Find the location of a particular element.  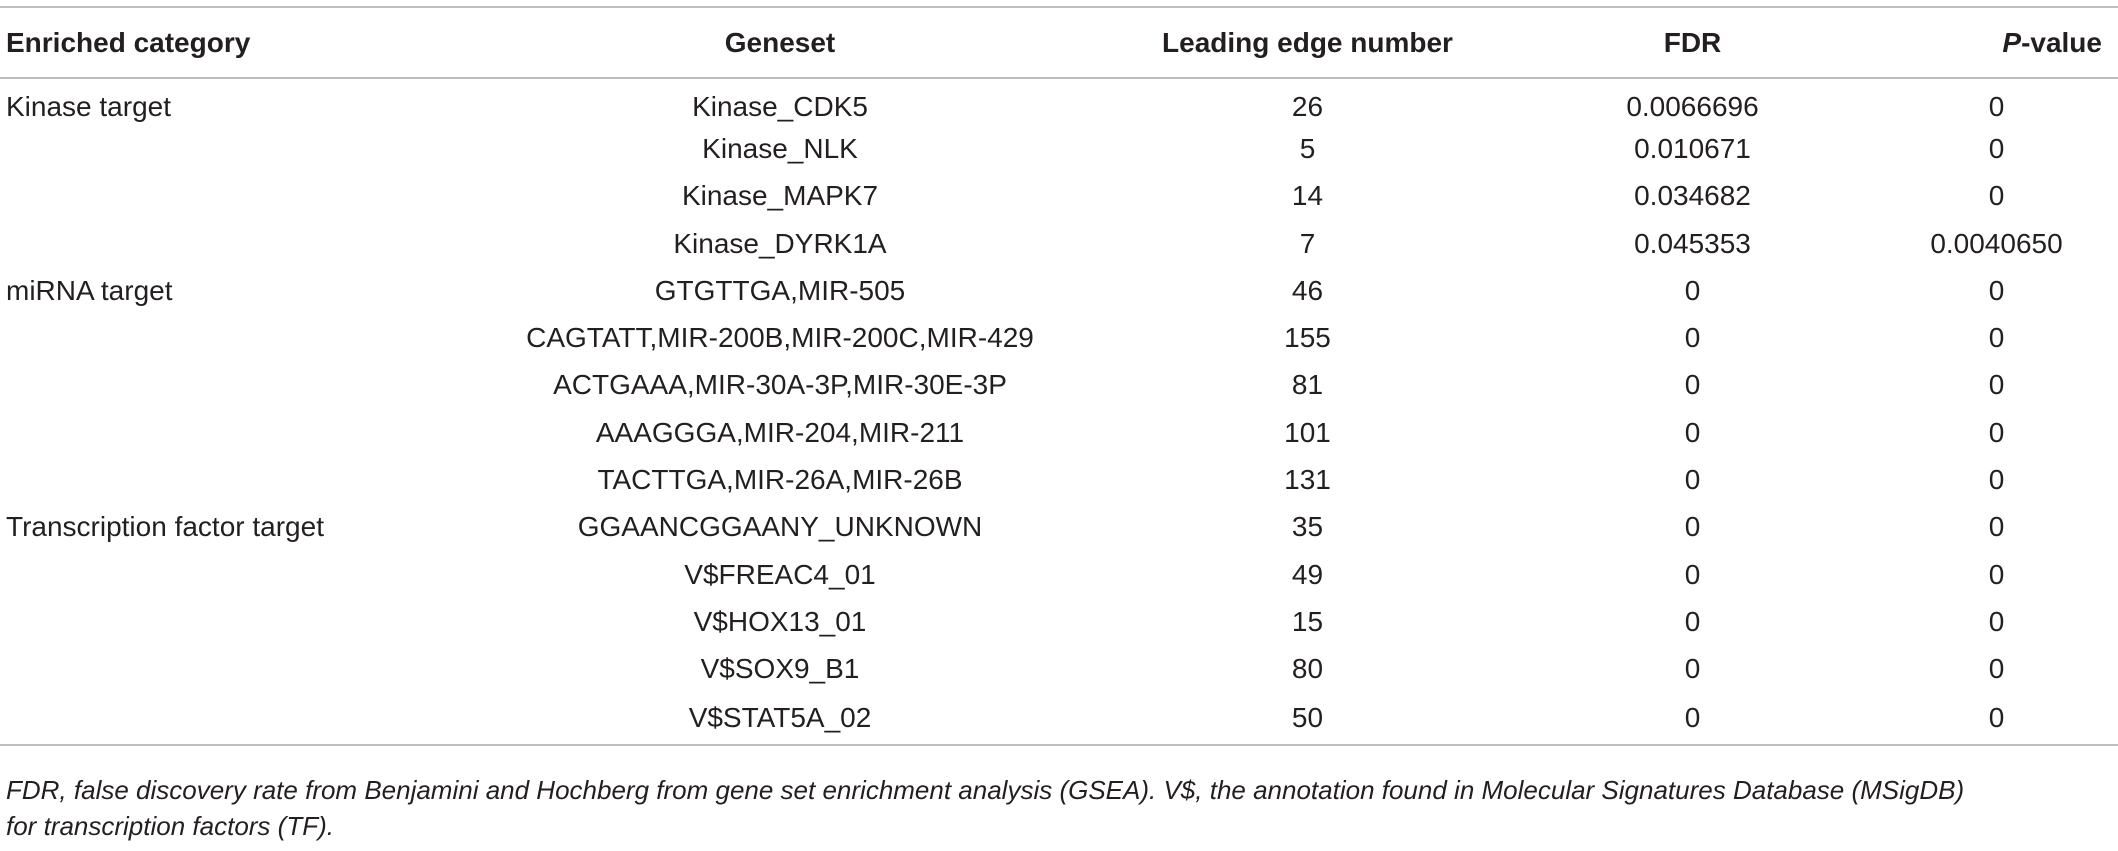

cell-leading-edge-number: 46 is located at coordinates (1307, 290).